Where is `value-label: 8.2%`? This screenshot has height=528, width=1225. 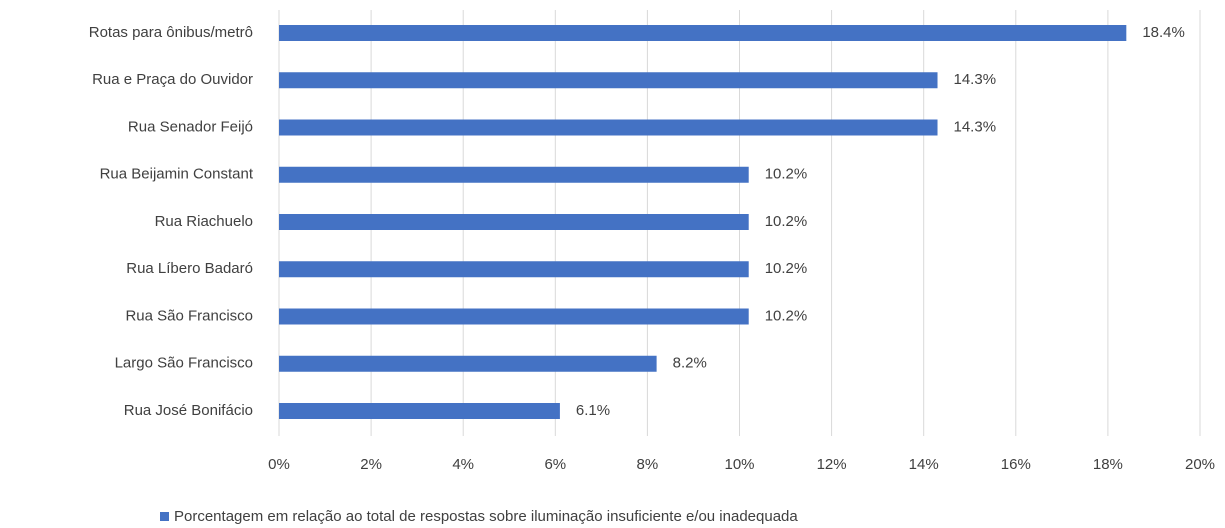 value-label: 8.2% is located at coordinates (690, 363).